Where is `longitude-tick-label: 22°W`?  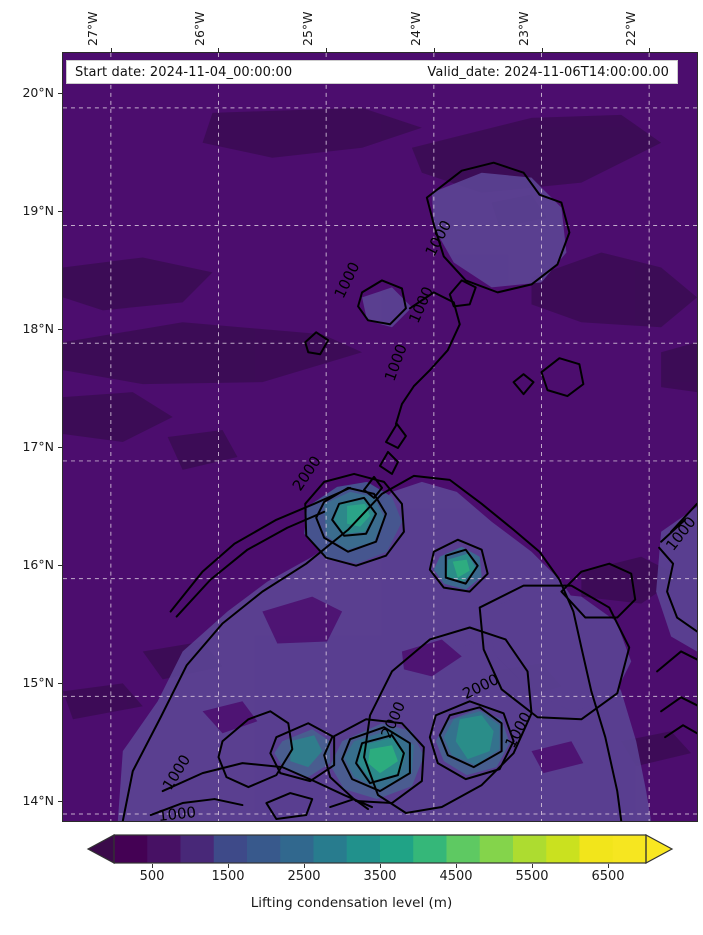 longitude-tick-label: 22°W is located at coordinates (631, 28).